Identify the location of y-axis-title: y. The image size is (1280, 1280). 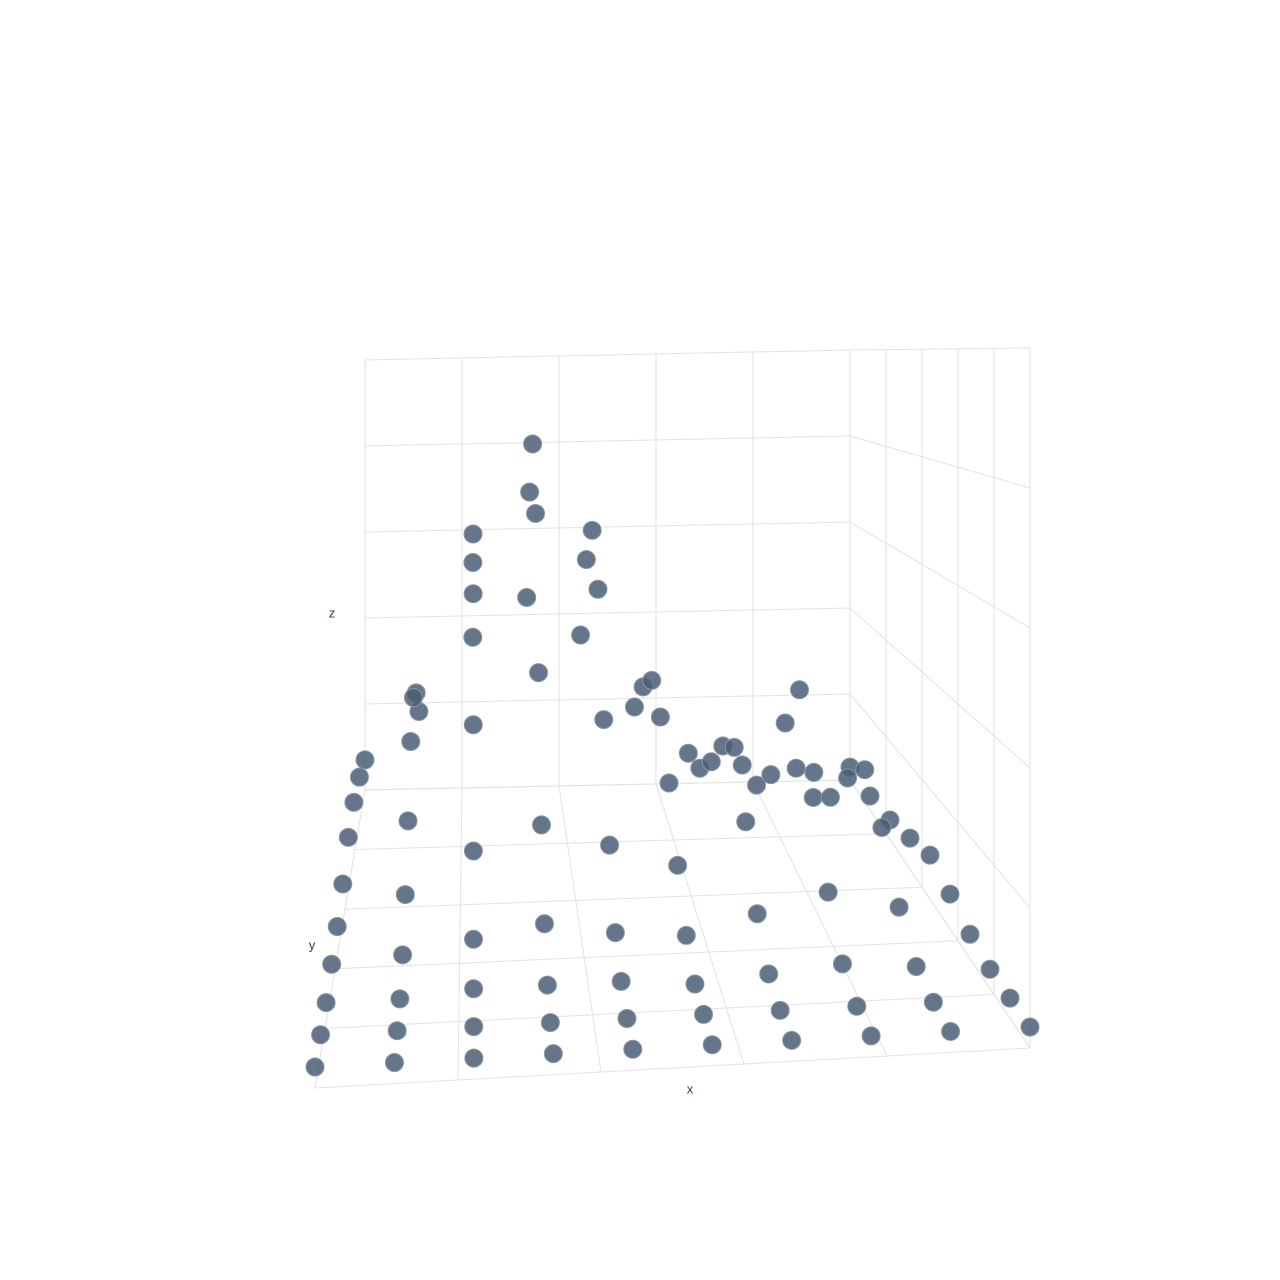
(312, 944).